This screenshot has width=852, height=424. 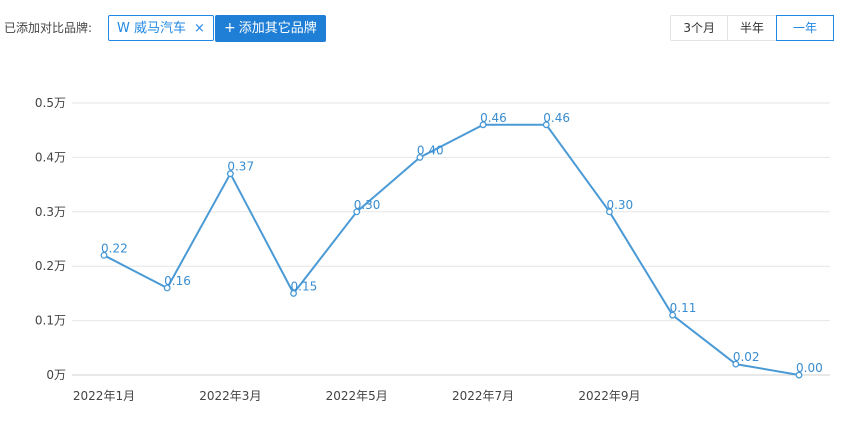 What do you see at coordinates (357, 396) in the screenshot?
I see `x-tick-label: 2022年5月` at bounding box center [357, 396].